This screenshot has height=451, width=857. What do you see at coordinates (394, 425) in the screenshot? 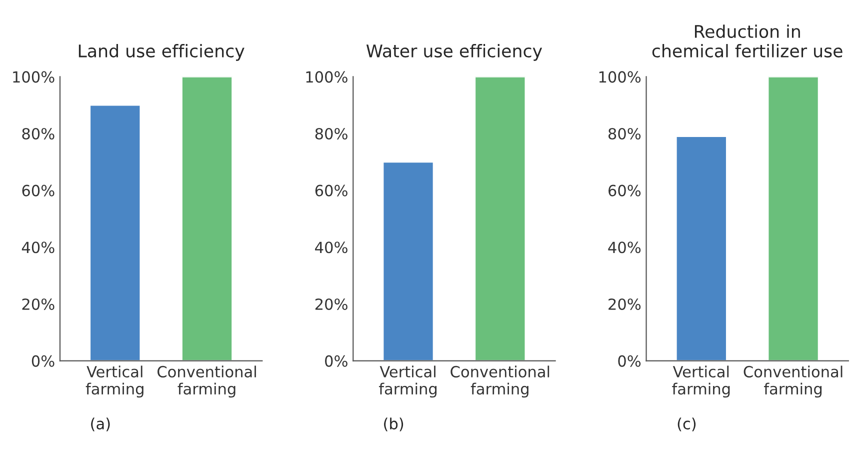
I see `text: (b)` at bounding box center [394, 425].